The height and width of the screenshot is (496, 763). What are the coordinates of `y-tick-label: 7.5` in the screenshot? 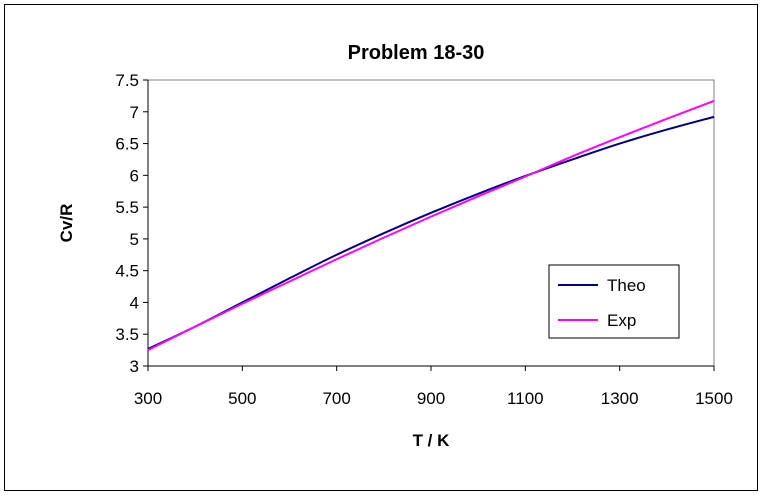 It's located at (127, 80).